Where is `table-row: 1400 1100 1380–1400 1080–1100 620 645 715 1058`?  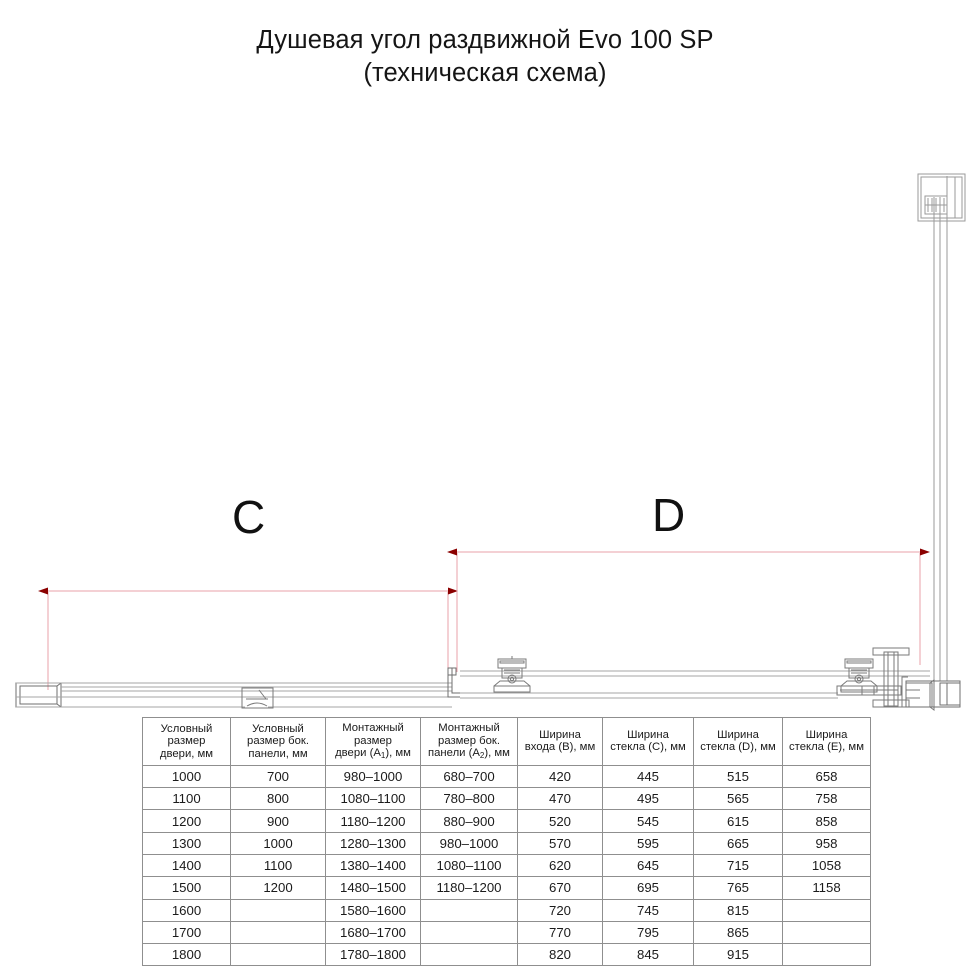
table-row: 1400 1100 1380–1400 1080–1100 620 645 715 1058 is located at coordinates (506, 865).